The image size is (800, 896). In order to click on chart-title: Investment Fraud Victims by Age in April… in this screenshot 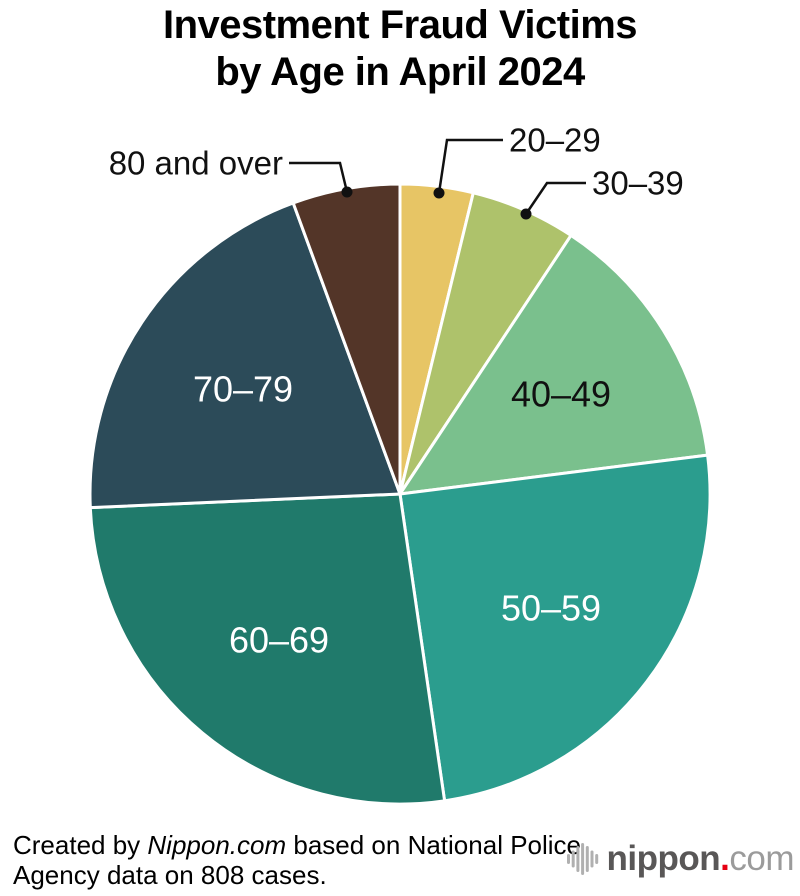, I will do `click(400, 49)`.